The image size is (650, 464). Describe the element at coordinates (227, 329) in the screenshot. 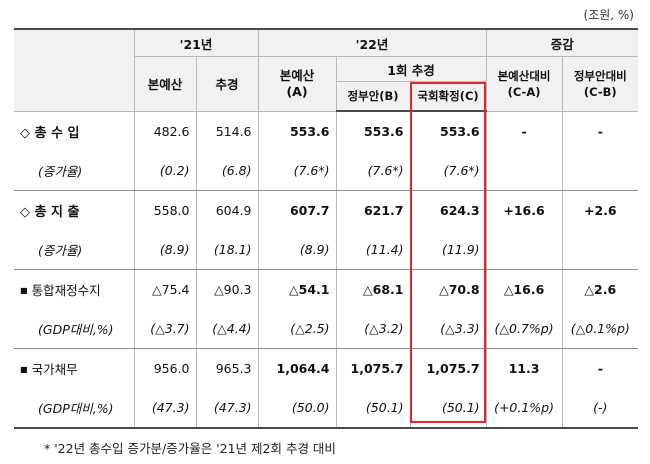

I see `cell: (△4.4)` at that location.